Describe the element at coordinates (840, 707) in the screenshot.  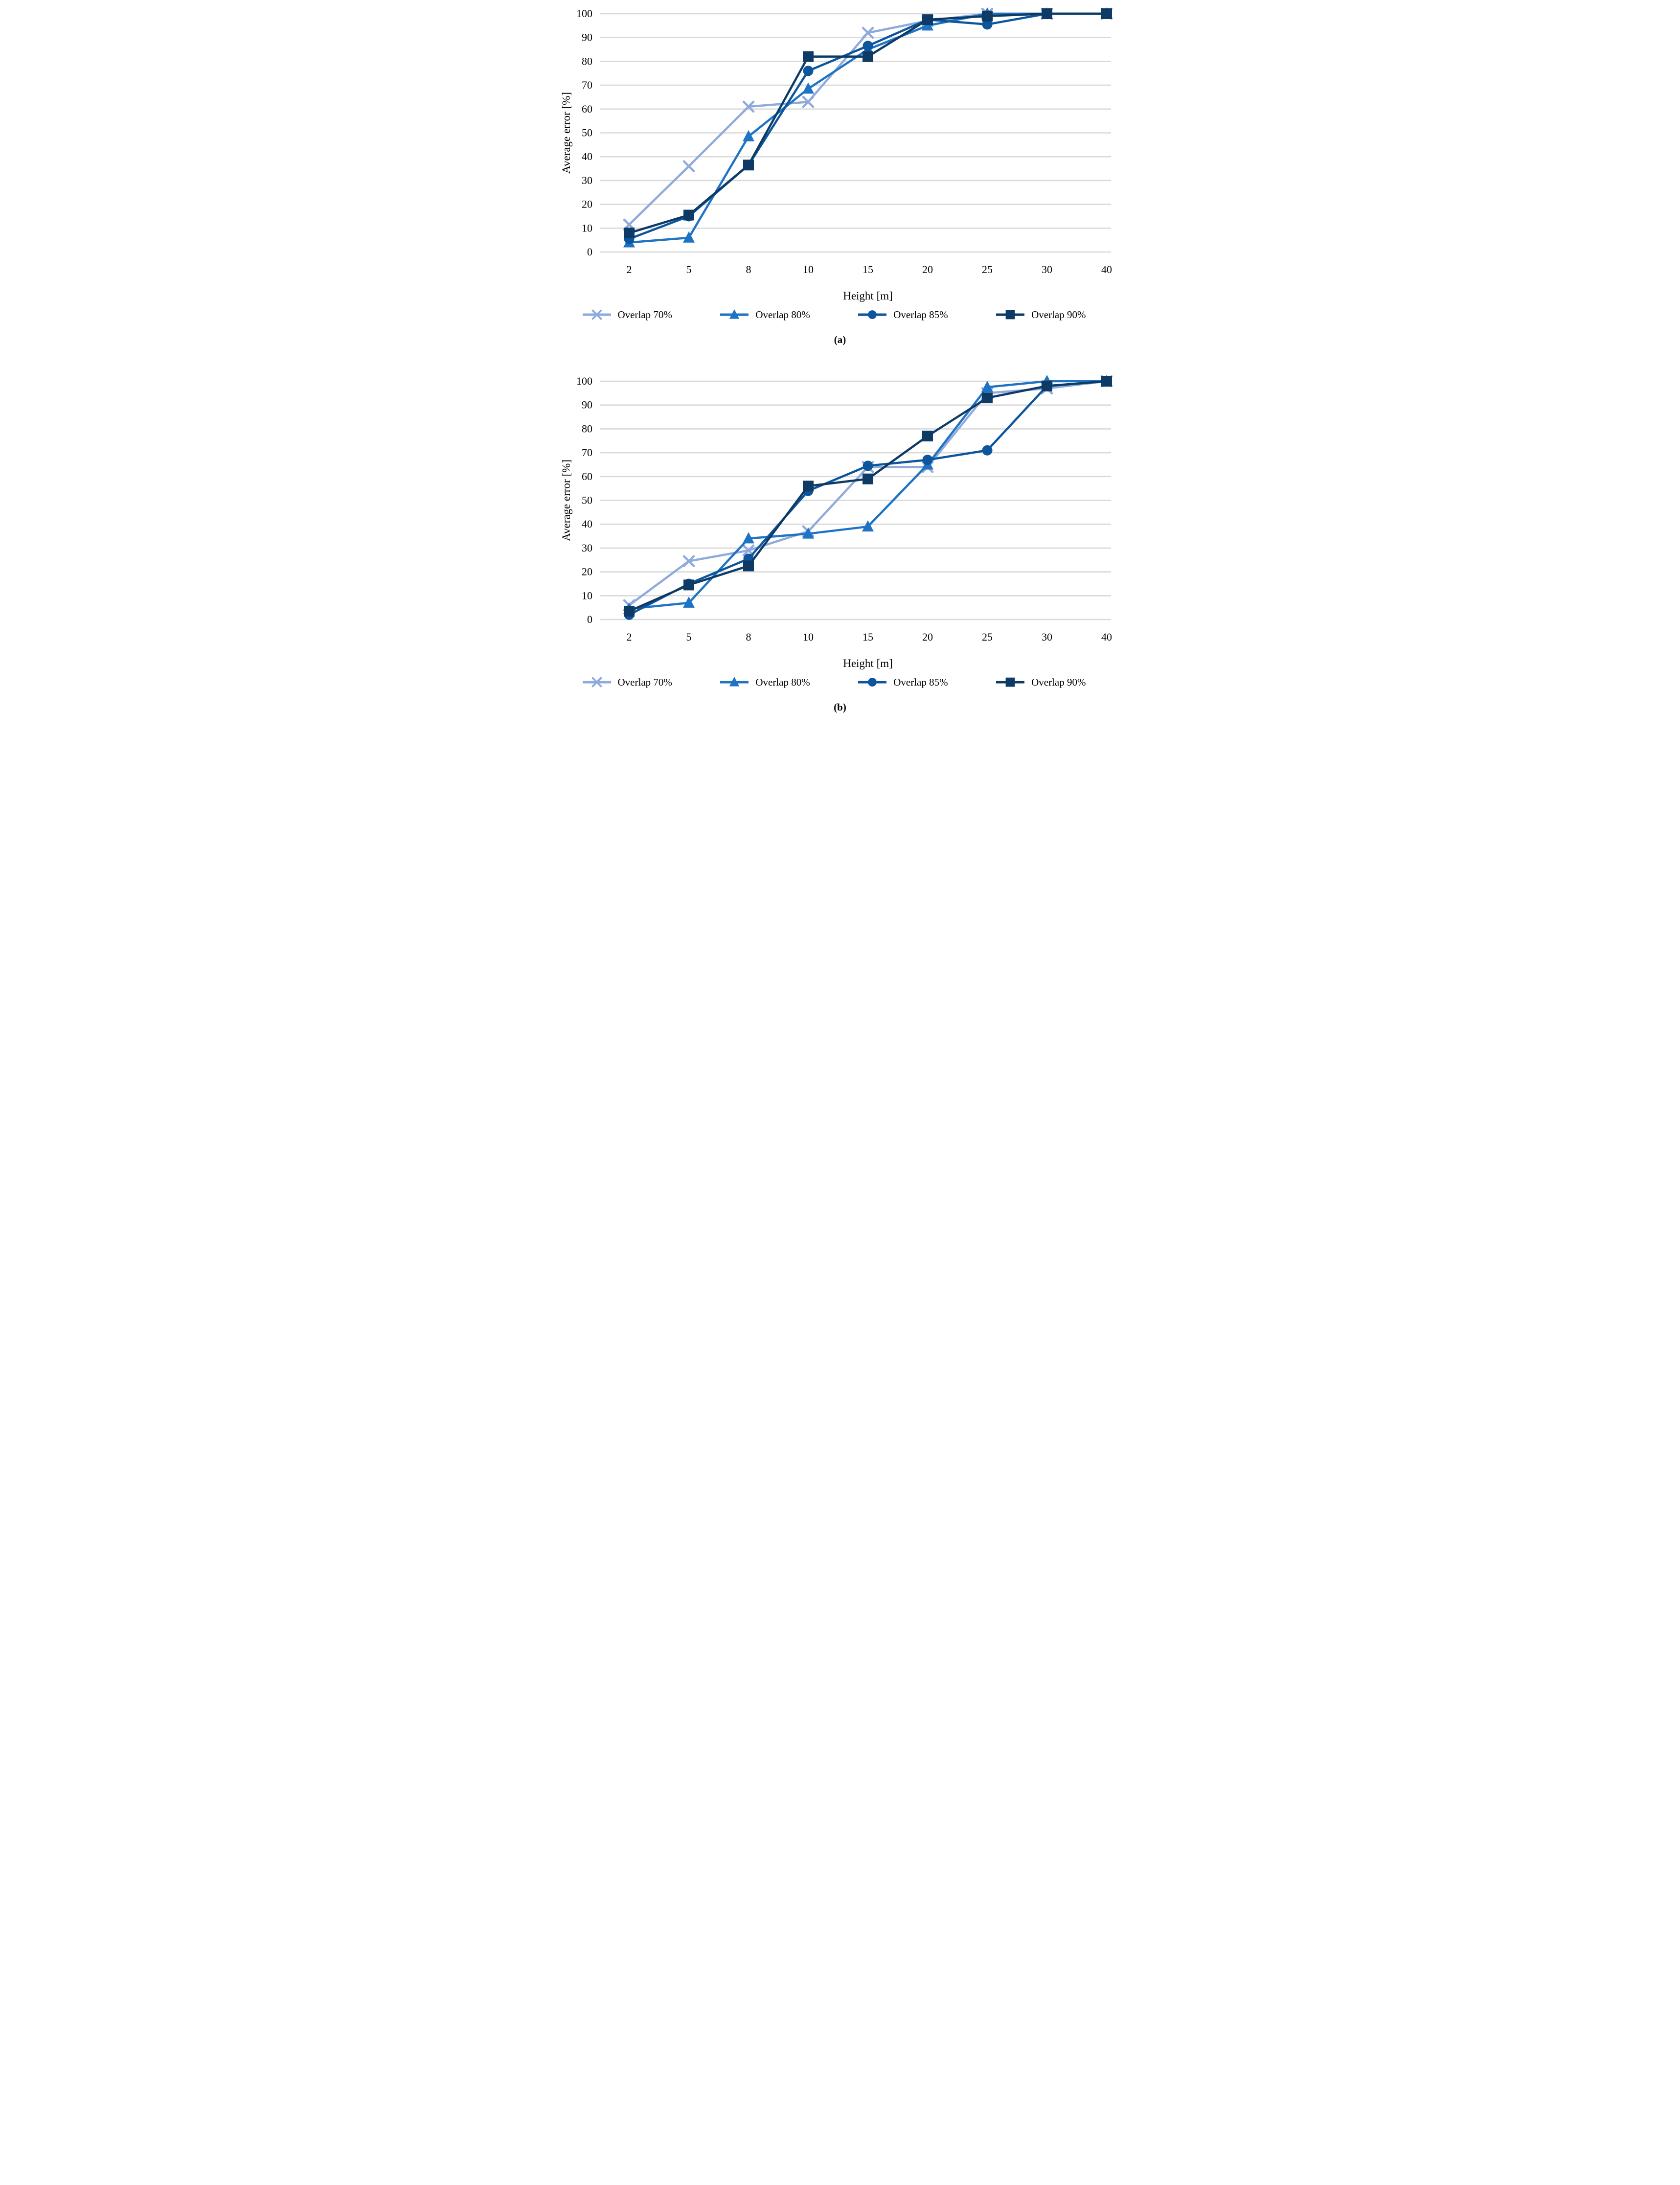
I see `caption-b: (b)` at that location.